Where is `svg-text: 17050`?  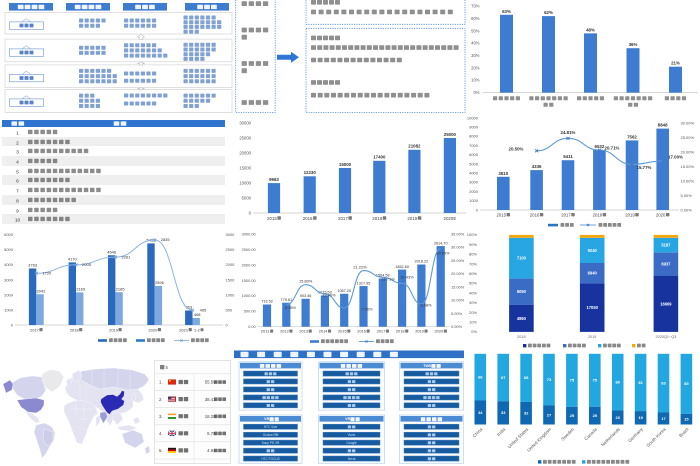 svg-text: 17050 is located at coordinates (593, 307).